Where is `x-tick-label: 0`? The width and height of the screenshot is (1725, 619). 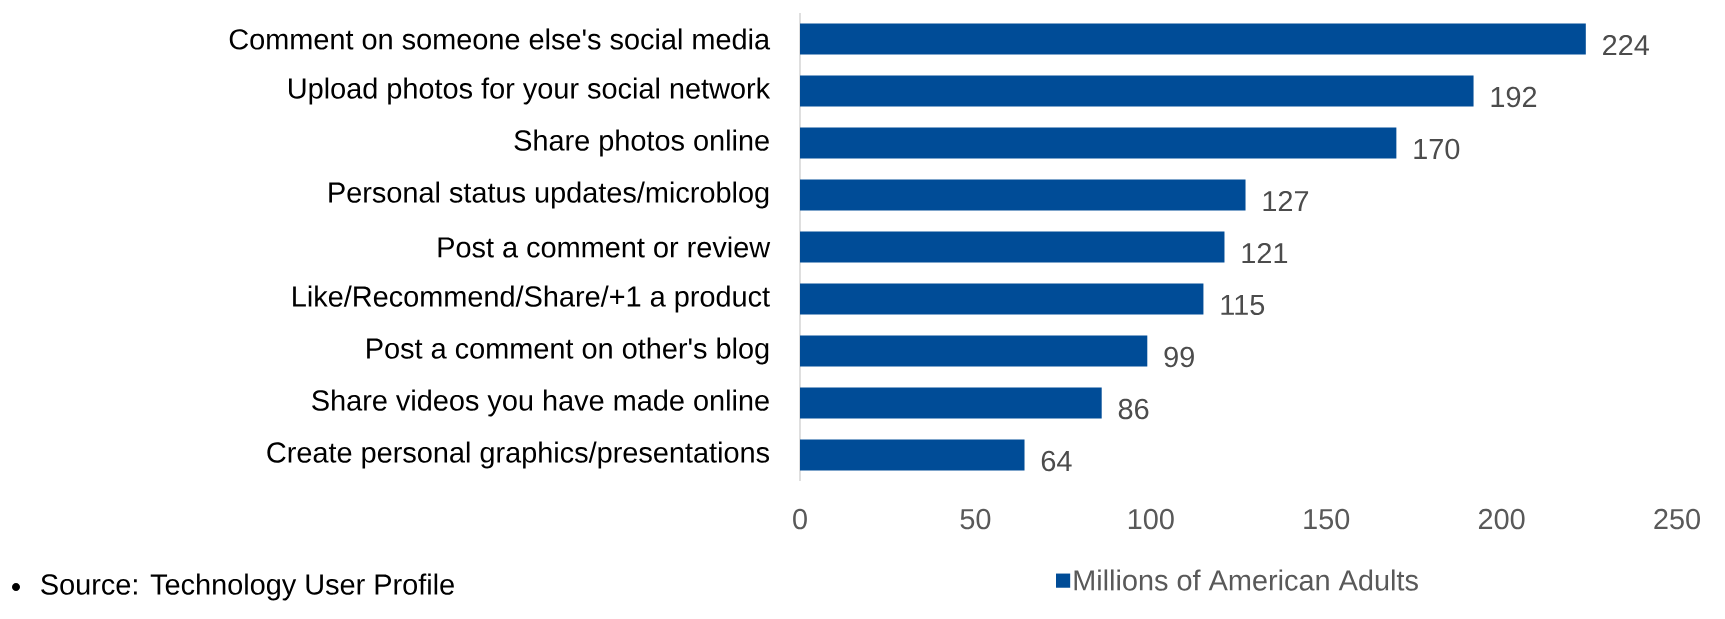 x-tick-label: 0 is located at coordinates (800, 519).